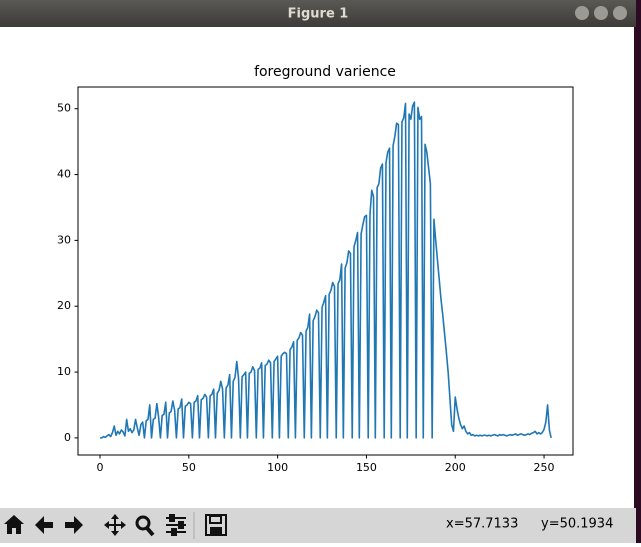 Image resolution: width=641 pixels, height=547 pixels. What do you see at coordinates (189, 467) in the screenshot?
I see `x-tick-label: 50` at bounding box center [189, 467].